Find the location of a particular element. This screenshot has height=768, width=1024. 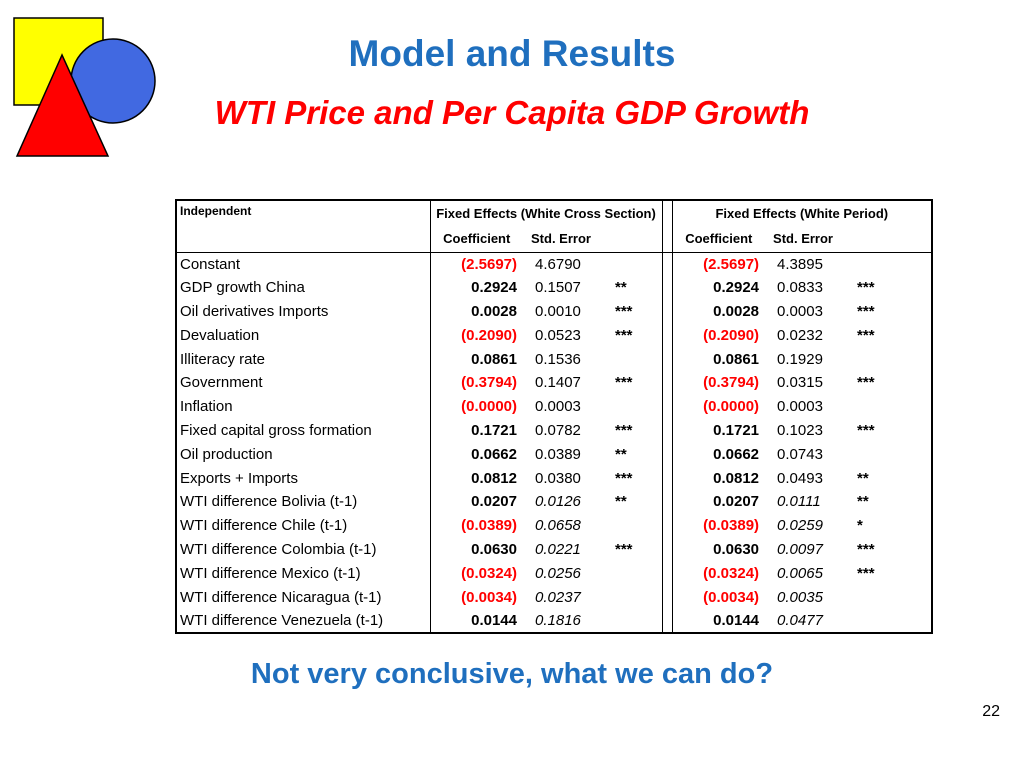

std-error-value: 0.0010 is located at coordinates (558, 311).